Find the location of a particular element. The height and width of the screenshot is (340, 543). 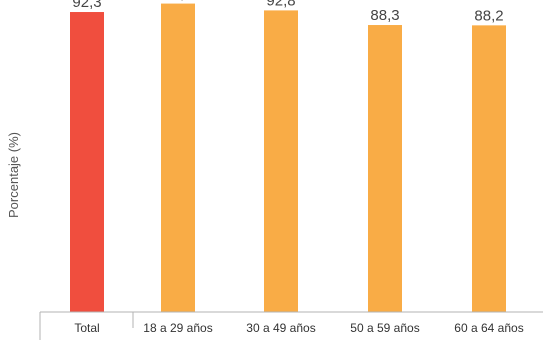

y-axis-label: Porcentaje (%) is located at coordinates (13, 175).